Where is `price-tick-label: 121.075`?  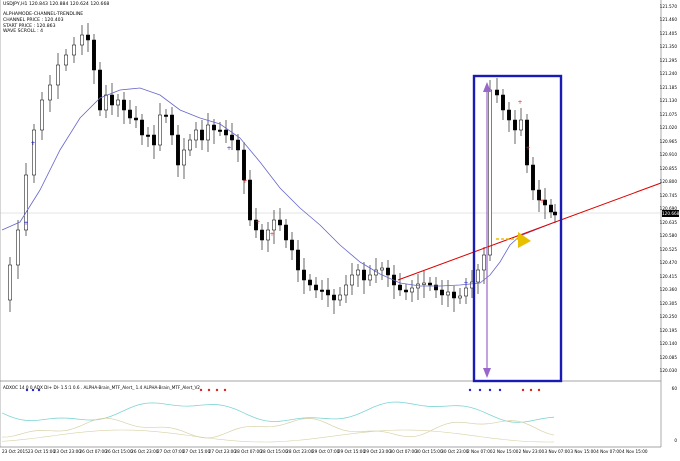
price-tick-label: 121.075 is located at coordinates (668, 114).